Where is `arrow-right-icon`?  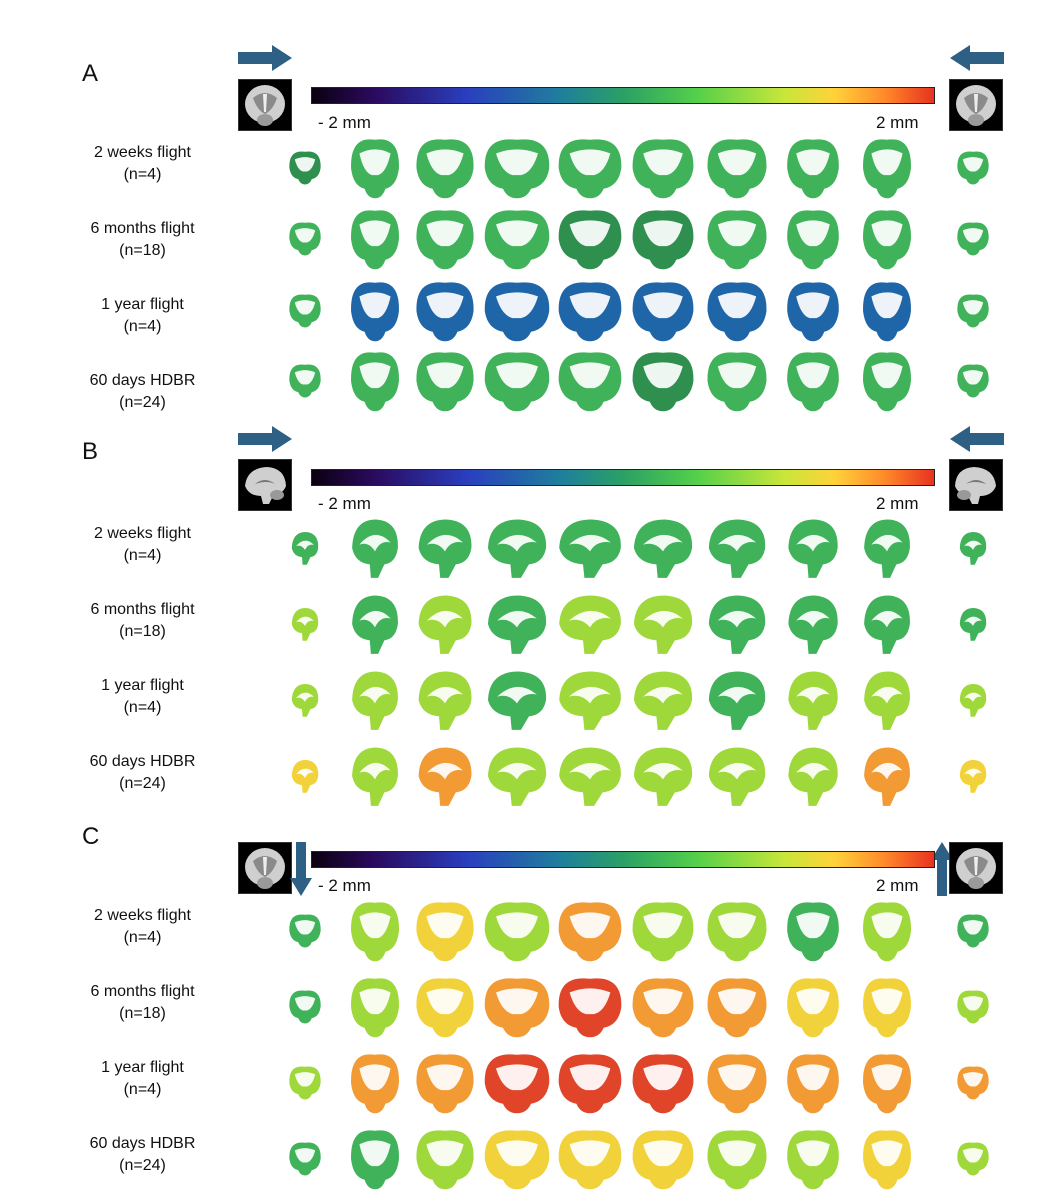 arrow-right-icon is located at coordinates (265, 58).